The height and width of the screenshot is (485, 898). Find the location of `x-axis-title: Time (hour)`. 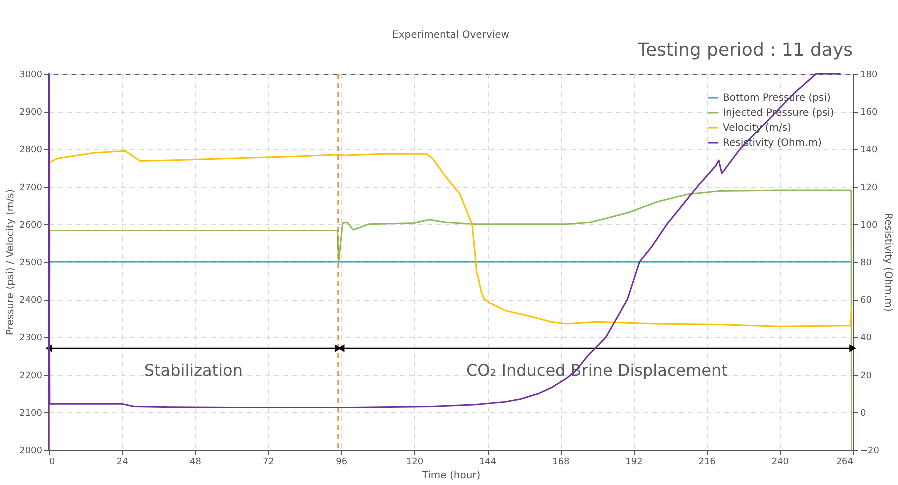

x-axis-title: Time (hour) is located at coordinates (451, 476).